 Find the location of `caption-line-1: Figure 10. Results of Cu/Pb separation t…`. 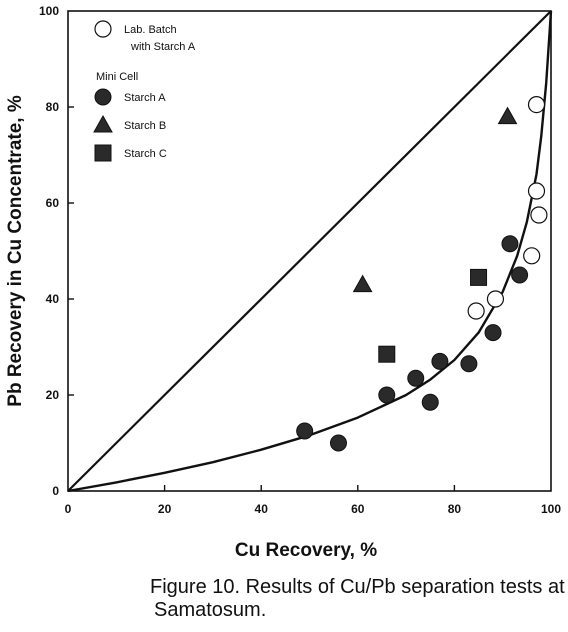

caption-line-1: Figure 10. Results of Cu/Pb separation t… is located at coordinates (357, 587).